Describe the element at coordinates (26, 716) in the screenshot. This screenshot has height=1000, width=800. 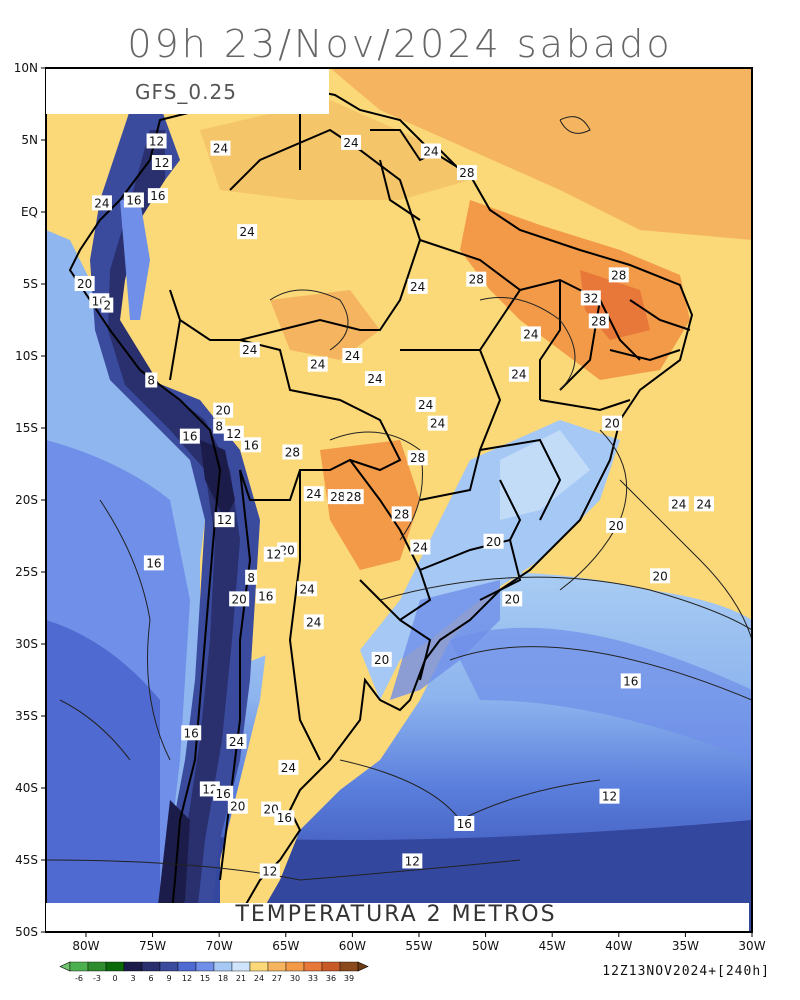
I see `lat-tick-label: 35S` at that location.